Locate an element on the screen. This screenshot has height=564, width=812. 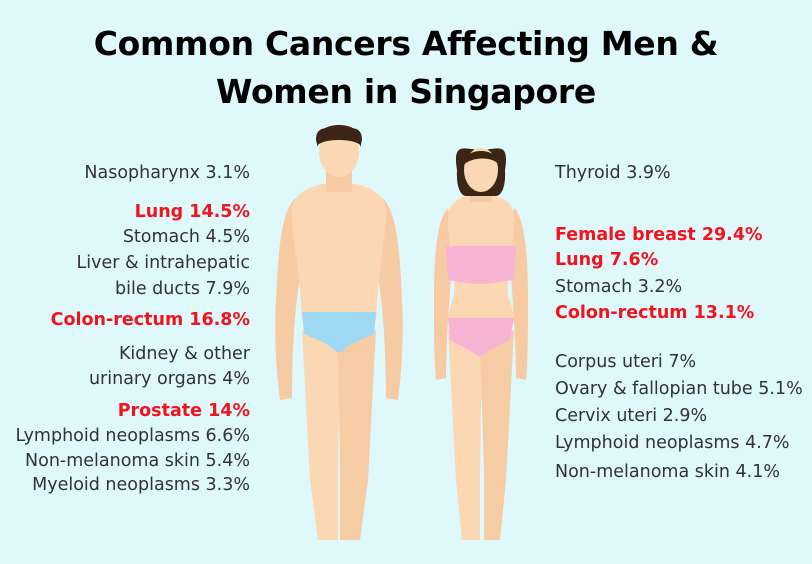
title-line-2: Women in Singapore is located at coordinates (406, 91).